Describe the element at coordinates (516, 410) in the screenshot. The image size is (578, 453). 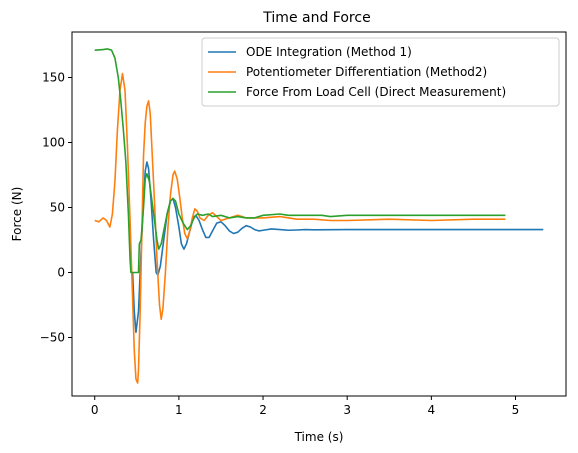
I see `x-tick-label: 5` at that location.